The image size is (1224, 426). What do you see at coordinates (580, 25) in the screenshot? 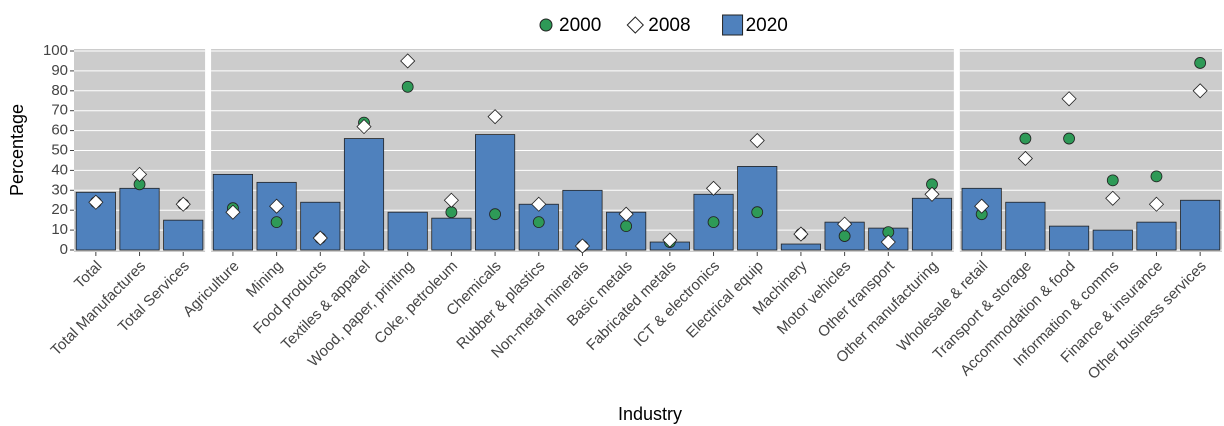
I see `legend-label: 2000` at bounding box center [580, 25].